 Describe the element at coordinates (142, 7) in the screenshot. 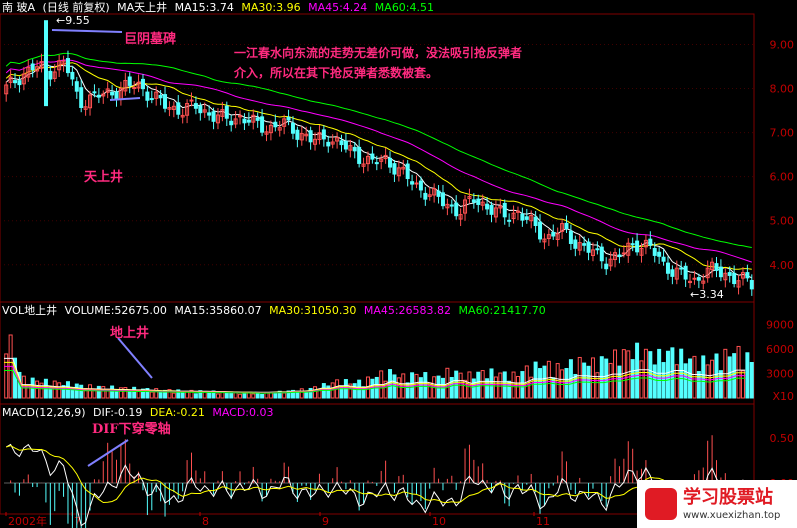

I see `ma-label: MA天上井` at that location.